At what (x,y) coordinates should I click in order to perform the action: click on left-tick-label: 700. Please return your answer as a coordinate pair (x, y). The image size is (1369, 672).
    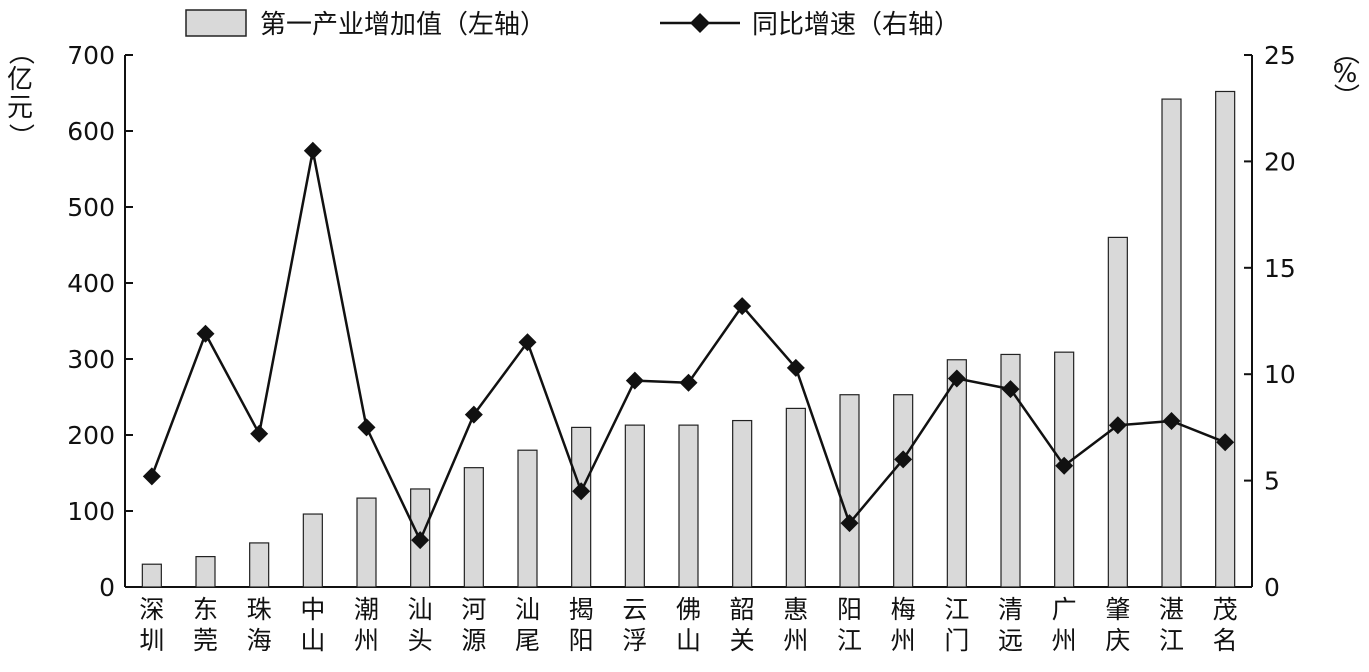
    Looking at the image, I should click on (91, 55).